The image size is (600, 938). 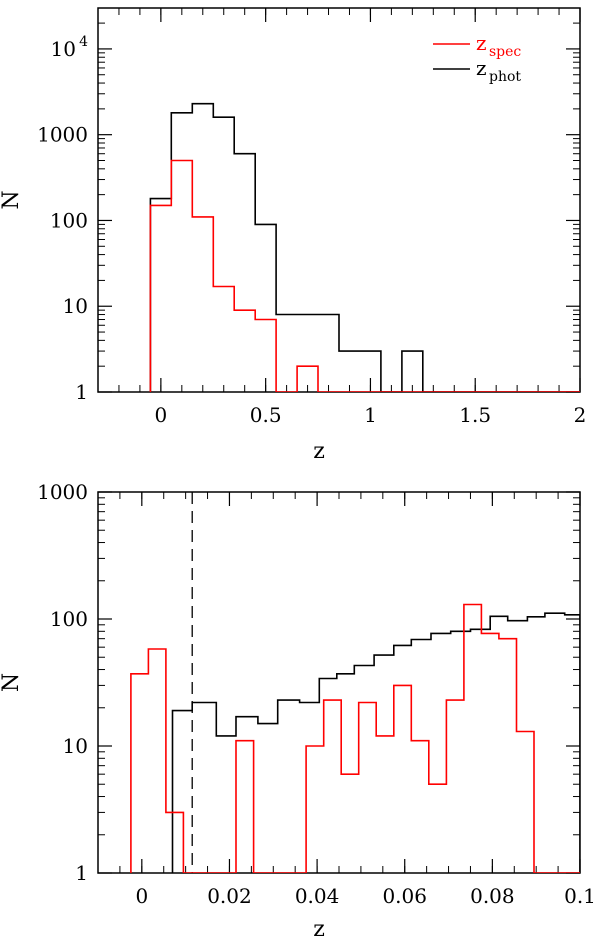 I want to click on x-tick-label: 2, so click(x=580, y=415).